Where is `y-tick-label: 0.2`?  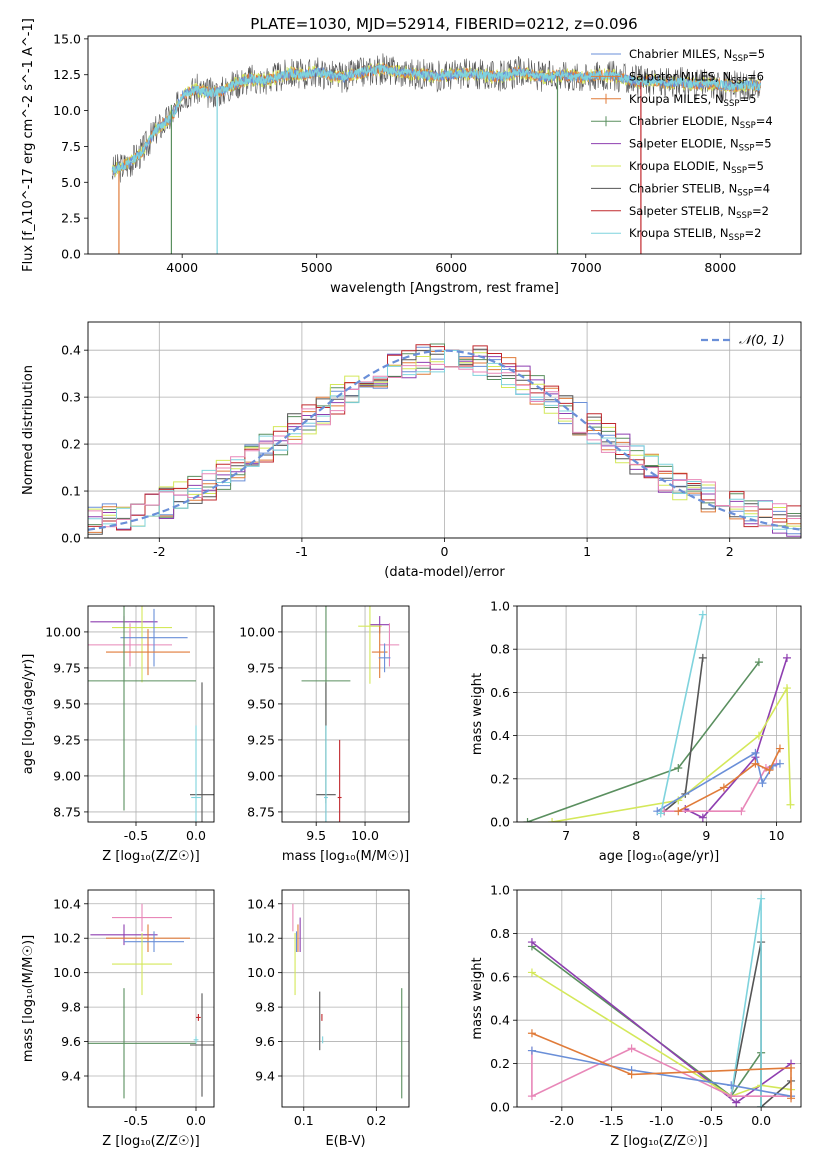 y-tick-label: 0.2 is located at coordinates (500, 778).